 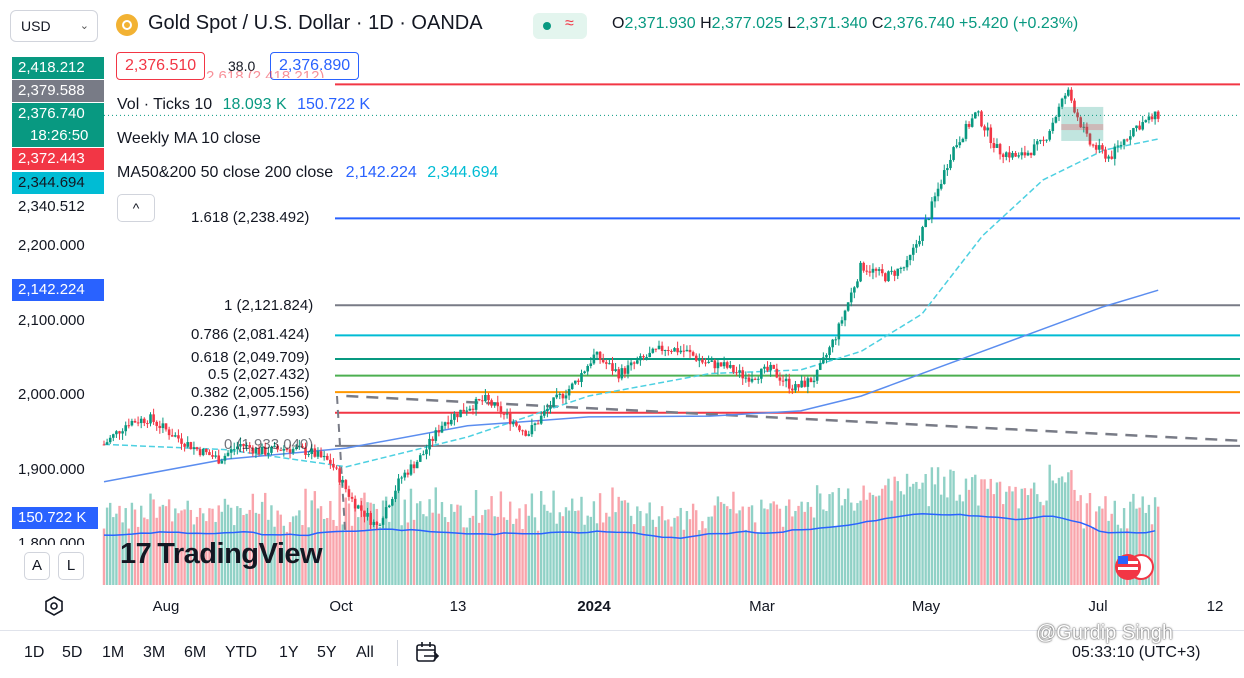 What do you see at coordinates (154, 652) in the screenshot?
I see `range-3m-button: 3M` at bounding box center [154, 652].